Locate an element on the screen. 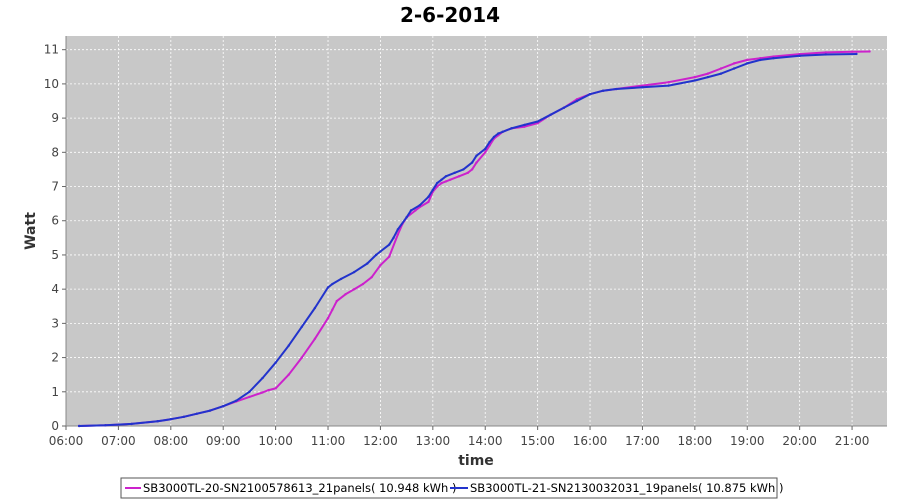 Image resolution: width=900 pixels, height=500 pixels. x-axis-label: time is located at coordinates (476, 461).